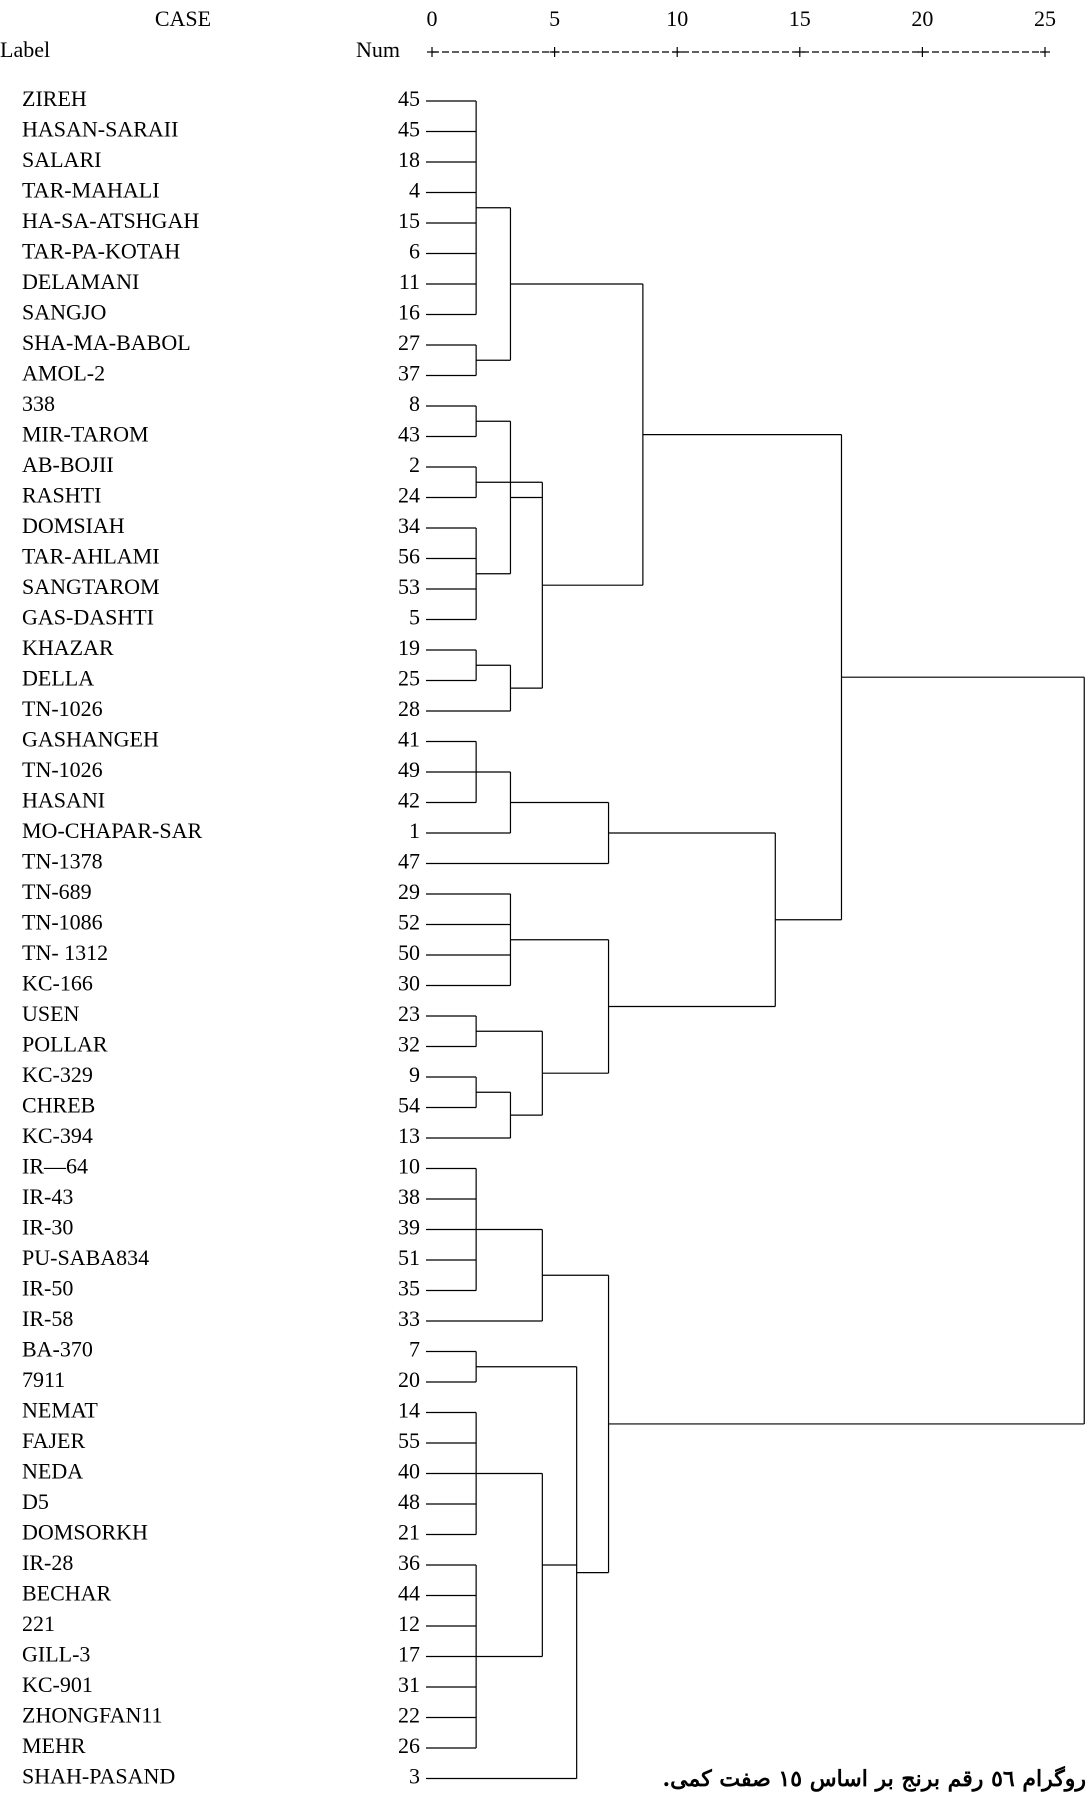  Describe the element at coordinates (409, 1227) in the screenshot. I see `case-num: 39` at that location.